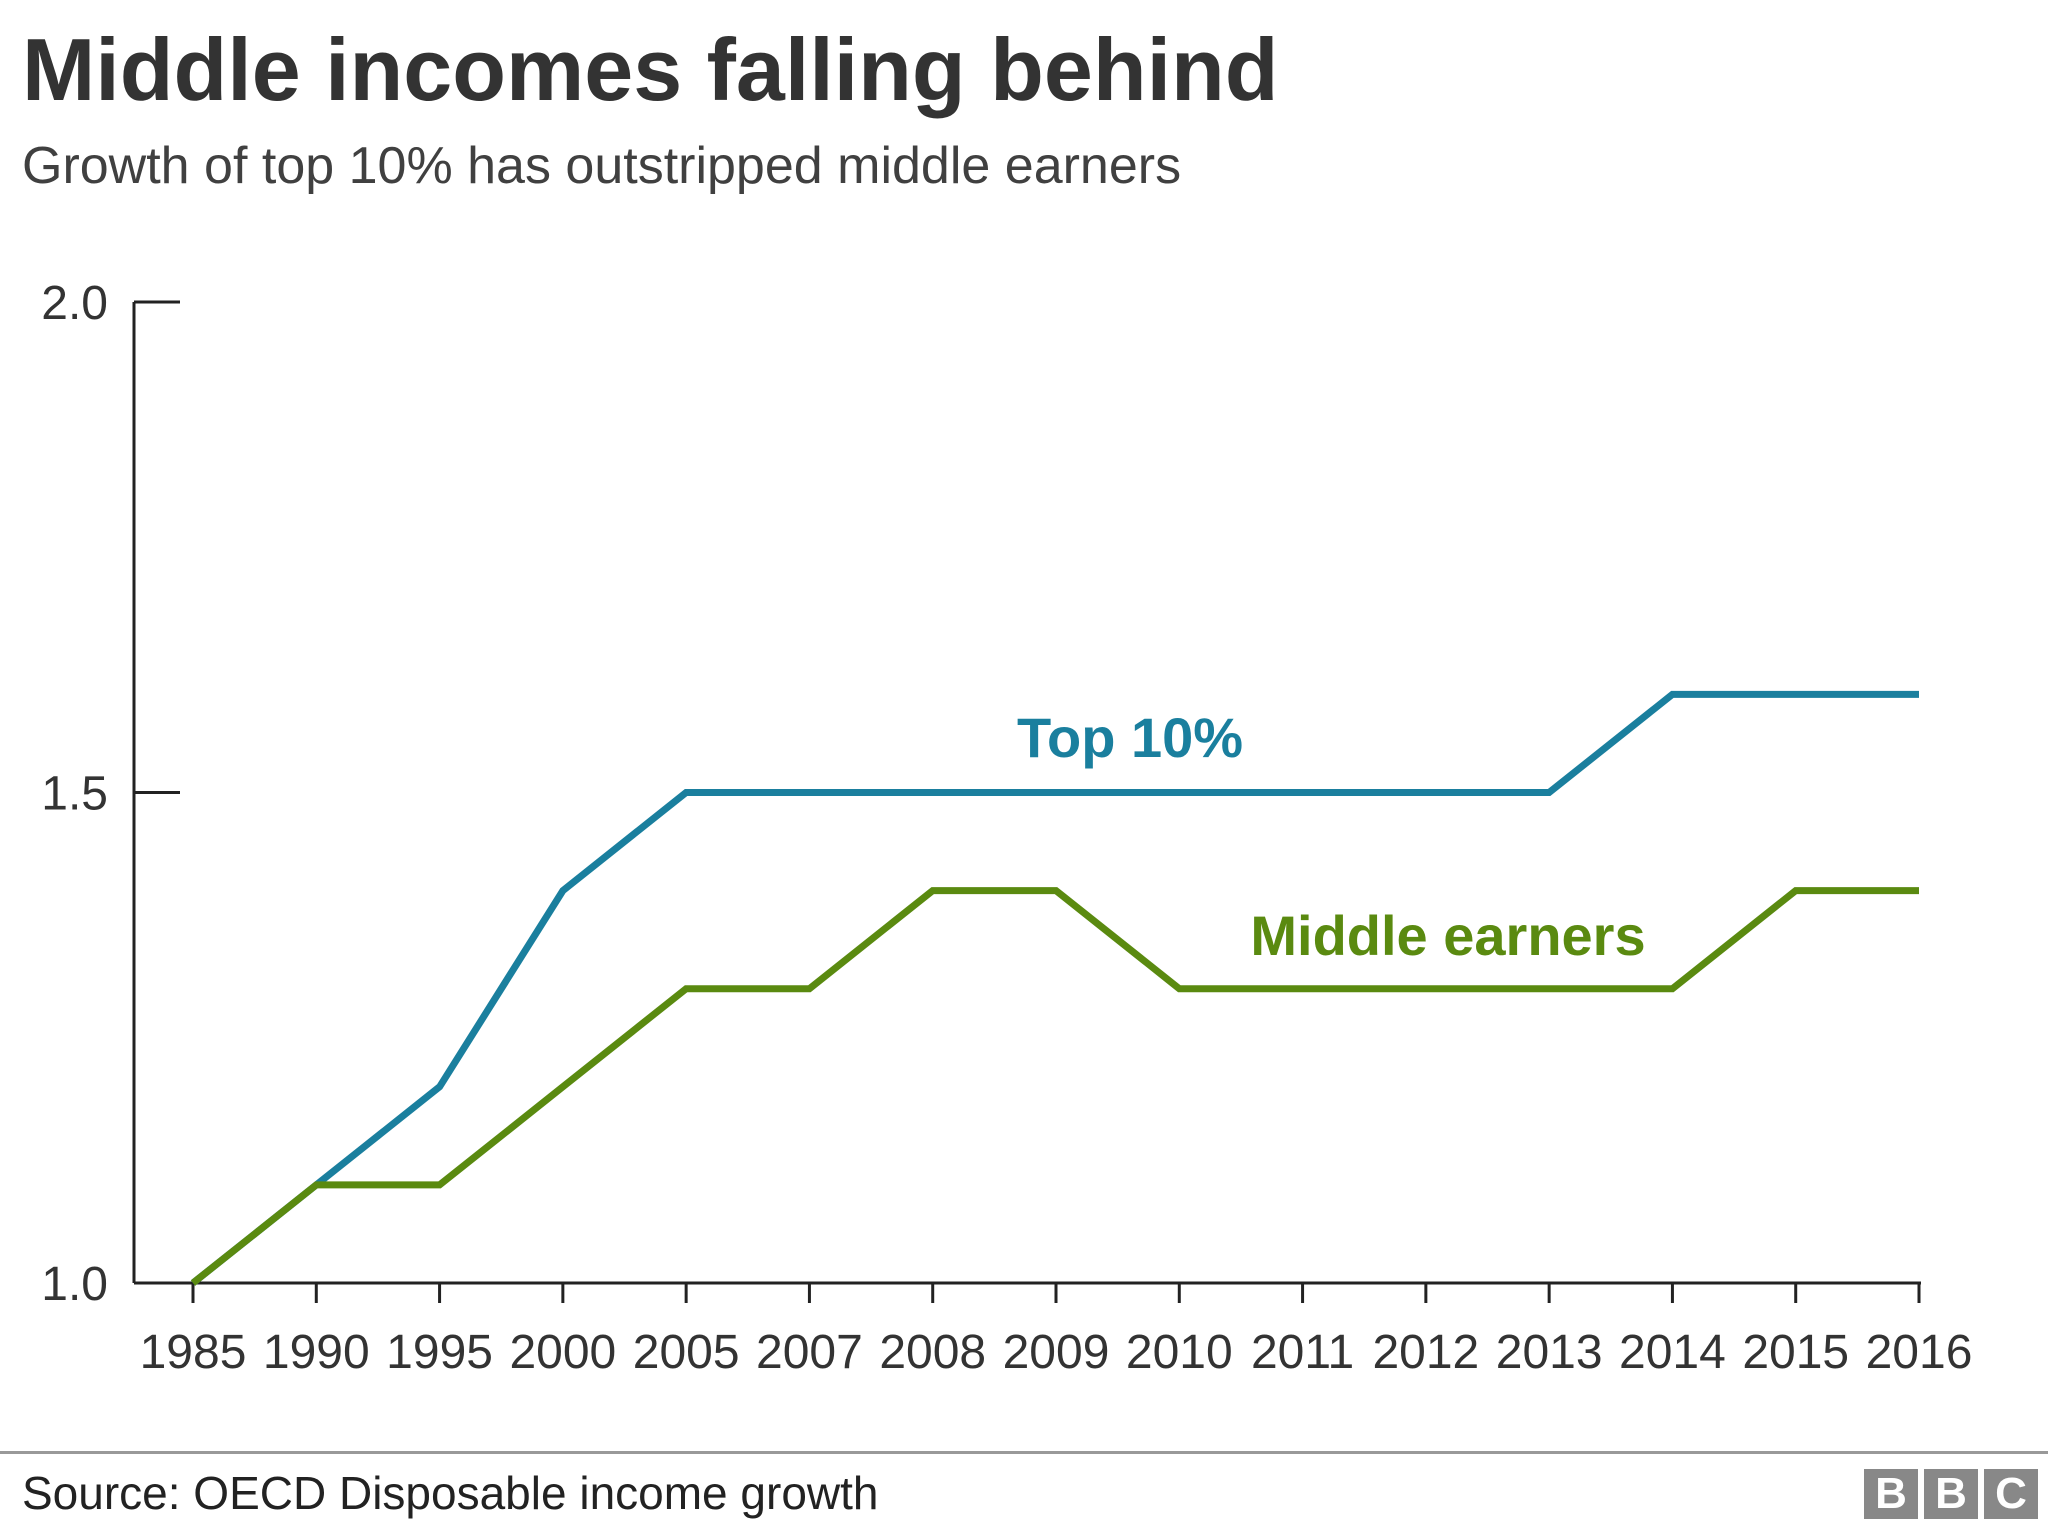 The width and height of the screenshot is (2048, 1536). What do you see at coordinates (686, 1352) in the screenshot?
I see `x-tick-label-2005: 2005` at bounding box center [686, 1352].